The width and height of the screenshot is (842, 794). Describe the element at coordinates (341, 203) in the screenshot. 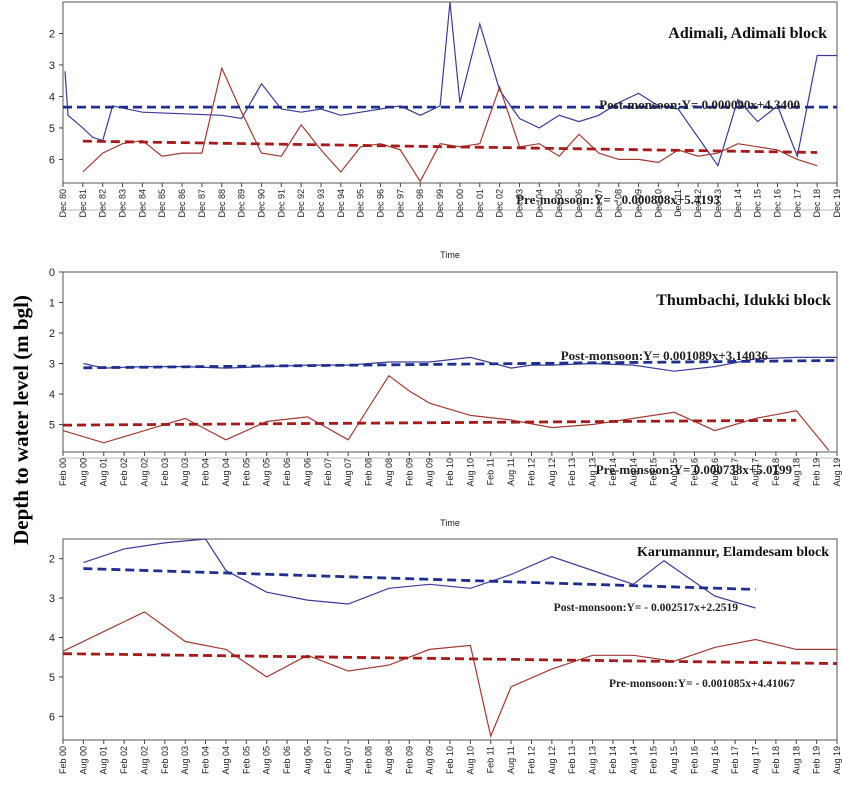

I see `x-tick-label: Dec 94` at that location.